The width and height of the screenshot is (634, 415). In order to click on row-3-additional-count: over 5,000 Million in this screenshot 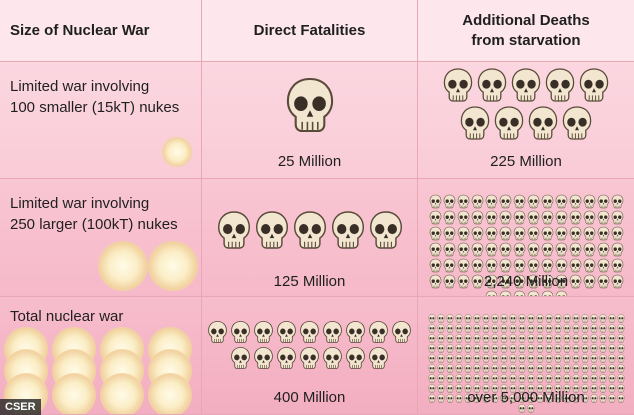, I will do `click(526, 397)`.